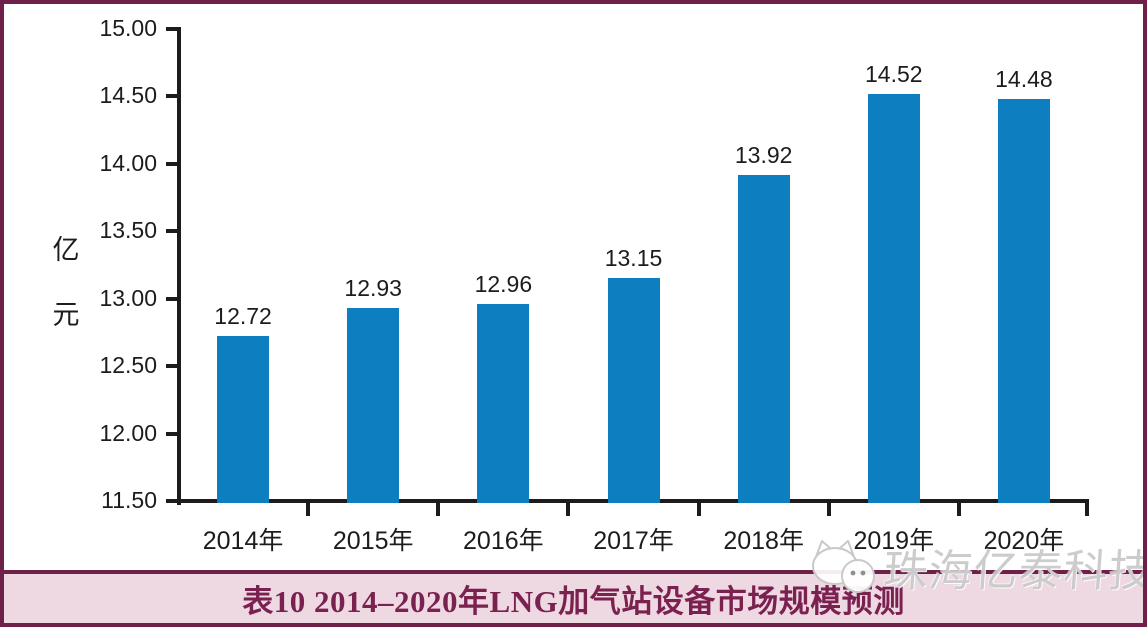 Image resolution: width=1147 pixels, height=627 pixels. Describe the element at coordinates (1014, 571) in the screenshot. I see `watermark-text: 珠海亿泰科技` at that location.